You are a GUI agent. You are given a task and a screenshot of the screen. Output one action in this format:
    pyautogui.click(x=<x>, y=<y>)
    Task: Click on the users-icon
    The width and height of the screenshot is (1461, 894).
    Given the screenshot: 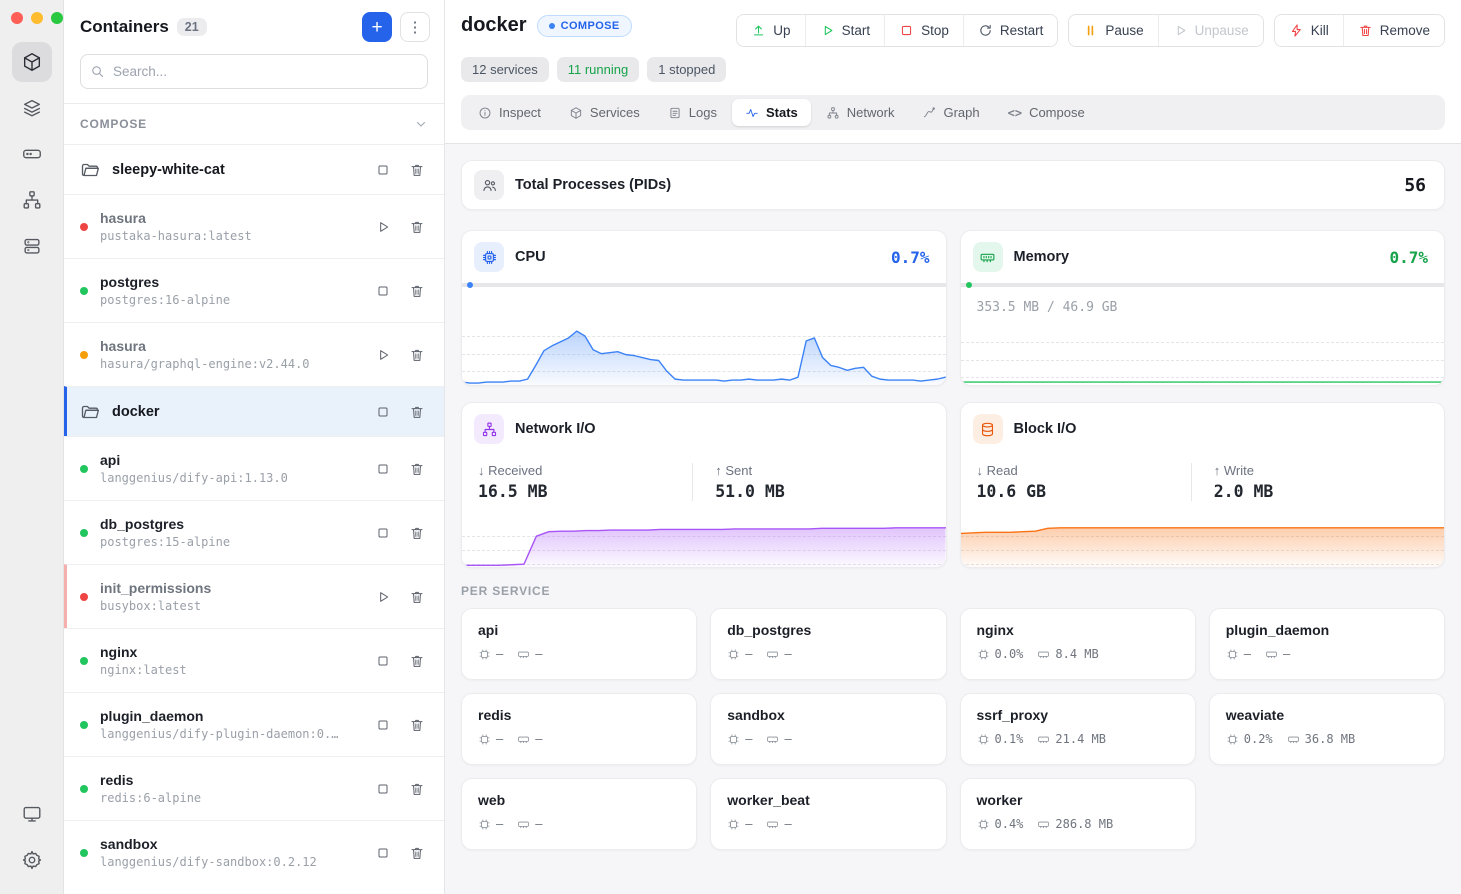 What is the action you would take?
    pyautogui.click(x=489, y=185)
    